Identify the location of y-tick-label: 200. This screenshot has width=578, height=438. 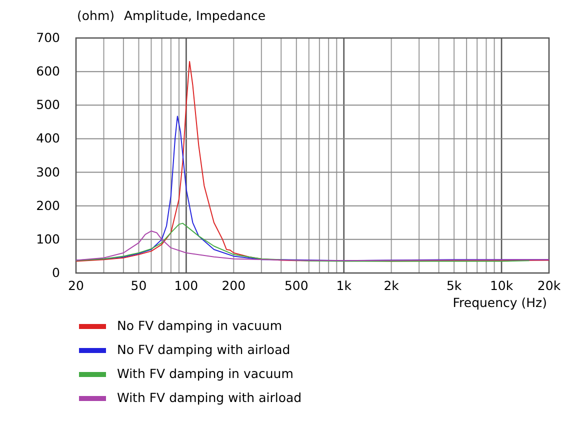
(48, 205).